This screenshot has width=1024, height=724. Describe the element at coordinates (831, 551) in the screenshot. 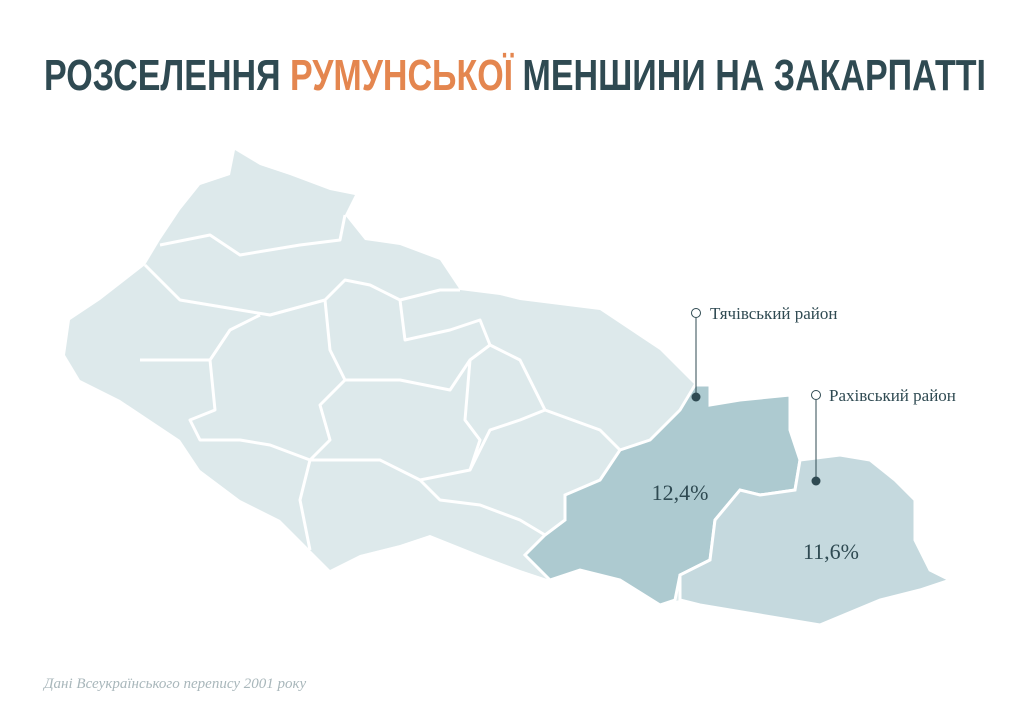

I see `region-value: 11,6%` at that location.